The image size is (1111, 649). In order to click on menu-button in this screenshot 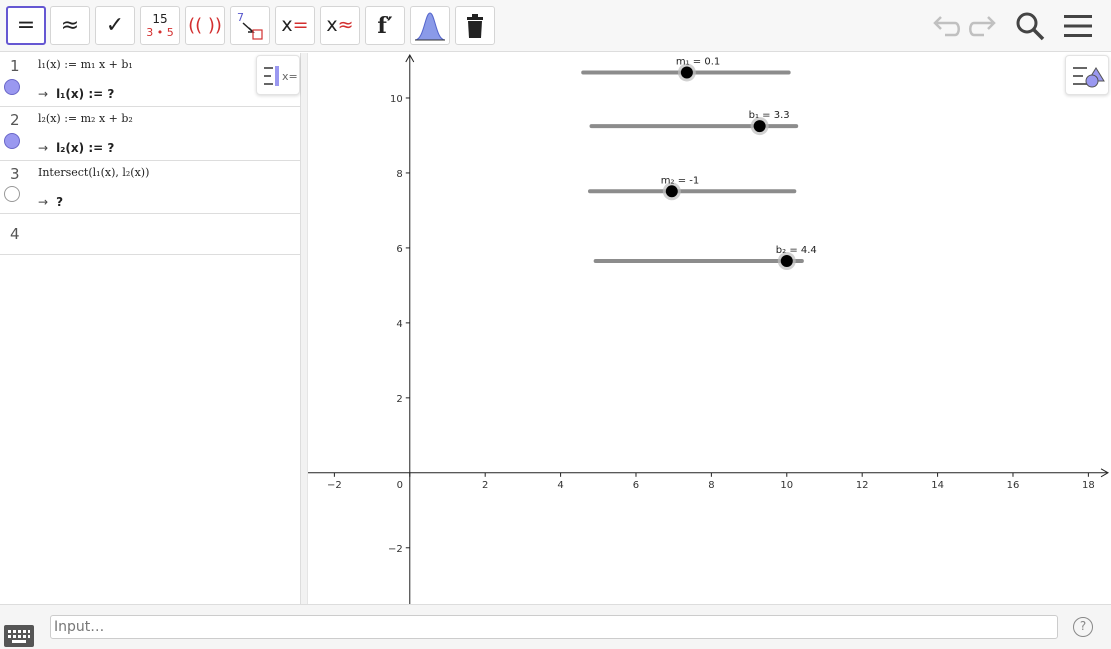, I will do `click(1078, 26)`.